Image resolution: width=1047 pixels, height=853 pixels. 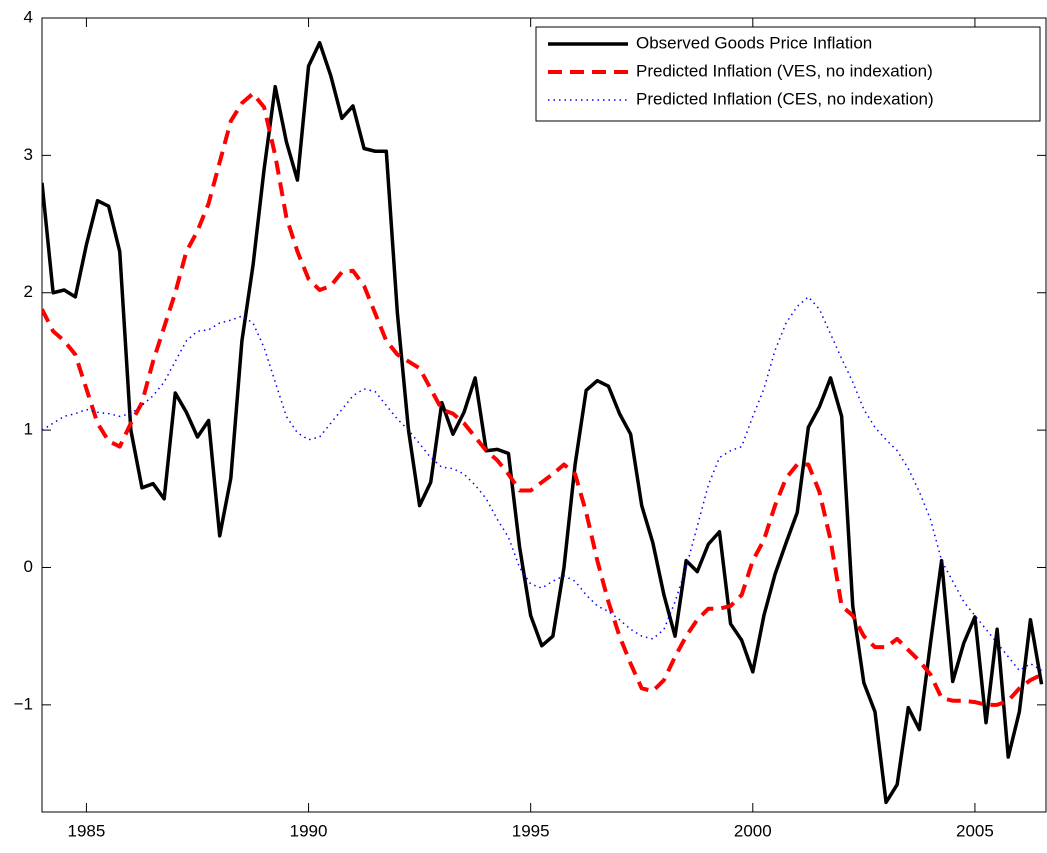 I want to click on legend-label: Predicted Inflation (VES, no indexation), so click(x=784, y=70).